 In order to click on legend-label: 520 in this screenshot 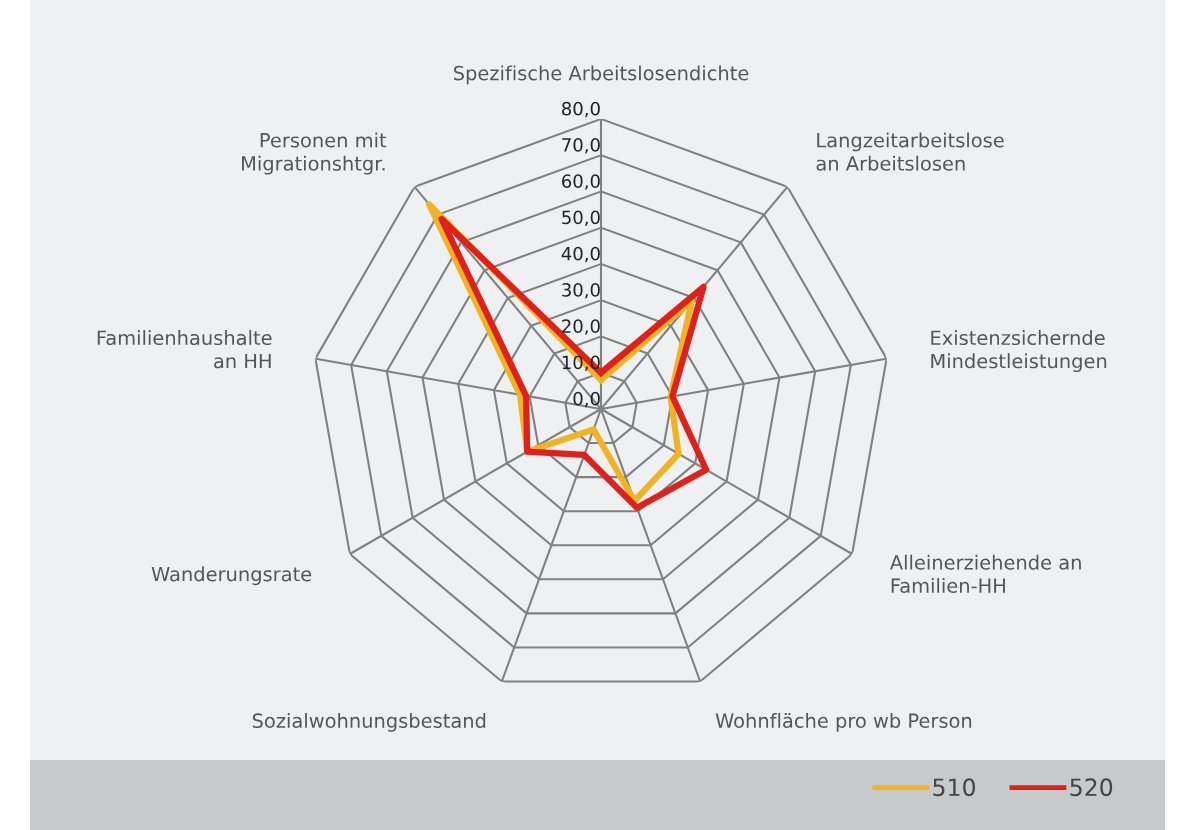, I will do `click(1091, 787)`.